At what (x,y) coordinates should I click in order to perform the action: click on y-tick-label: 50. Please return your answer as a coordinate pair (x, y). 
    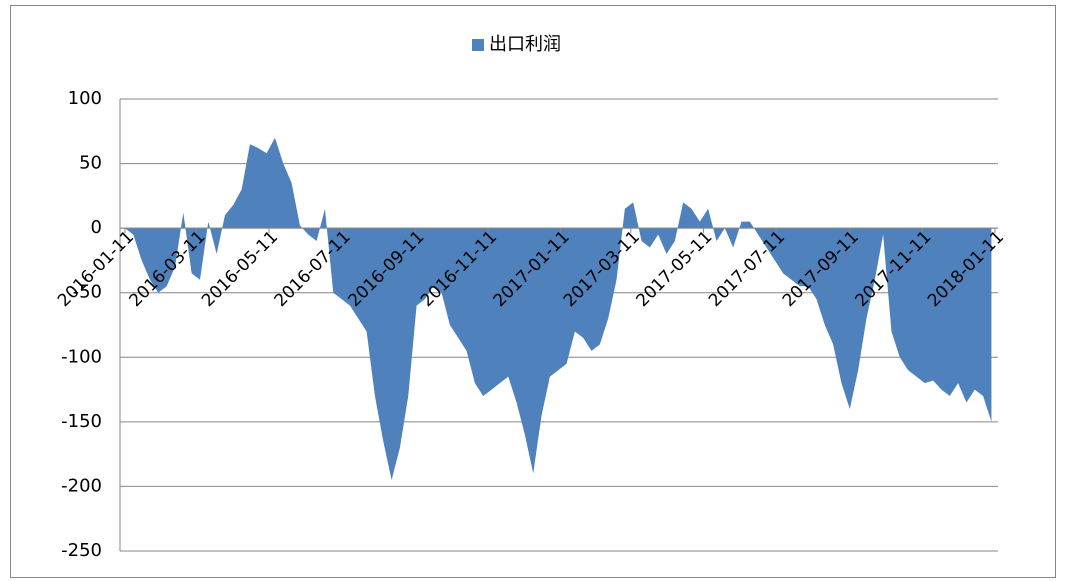
    Looking at the image, I should click on (90, 163).